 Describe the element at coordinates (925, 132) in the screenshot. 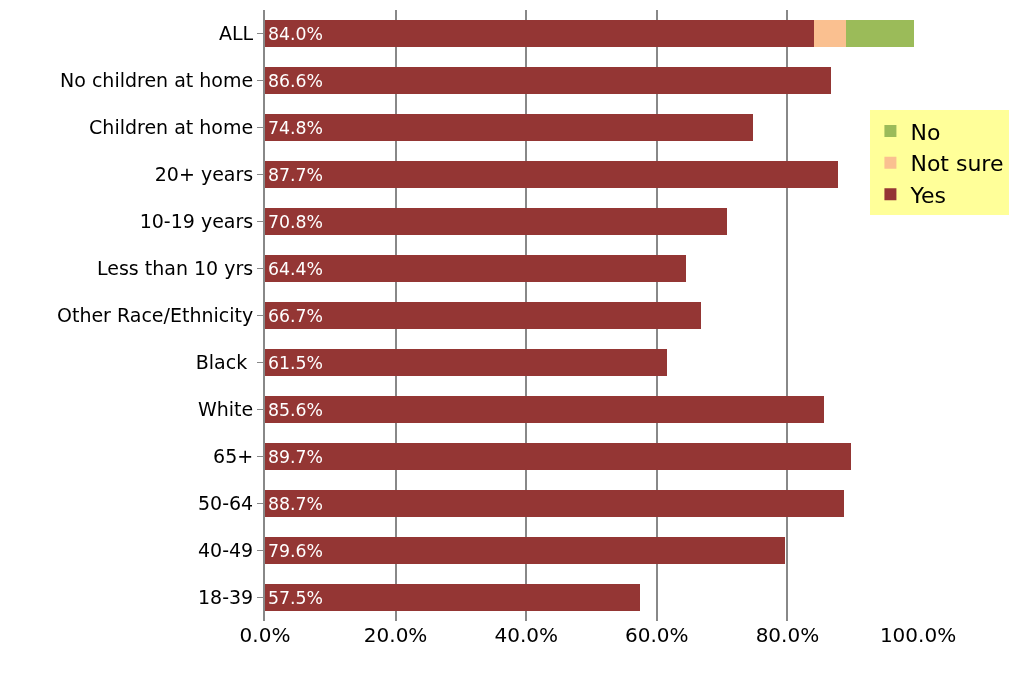

I see `legend-label: No` at that location.